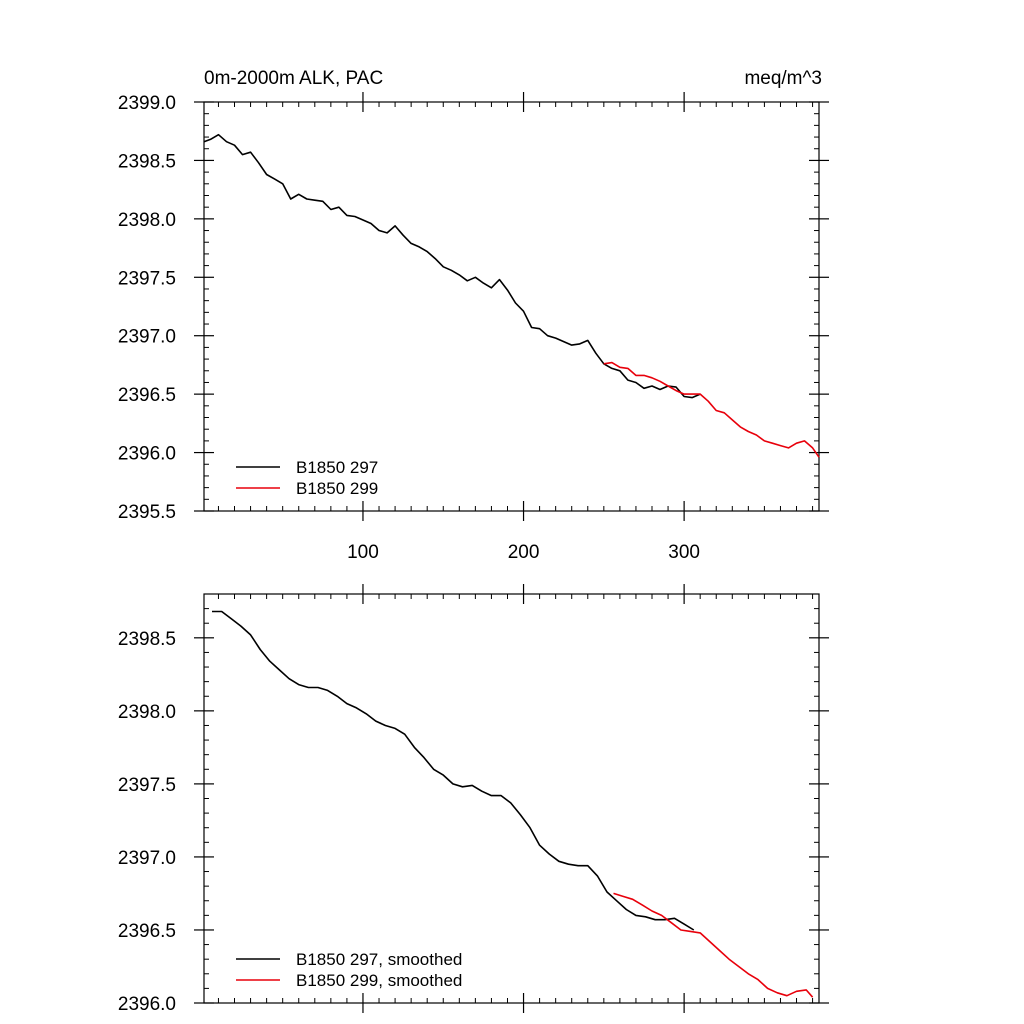 Image resolution: width=1024 pixels, height=1024 pixels. I want to click on legend-label: B1850 299, so click(337, 488).